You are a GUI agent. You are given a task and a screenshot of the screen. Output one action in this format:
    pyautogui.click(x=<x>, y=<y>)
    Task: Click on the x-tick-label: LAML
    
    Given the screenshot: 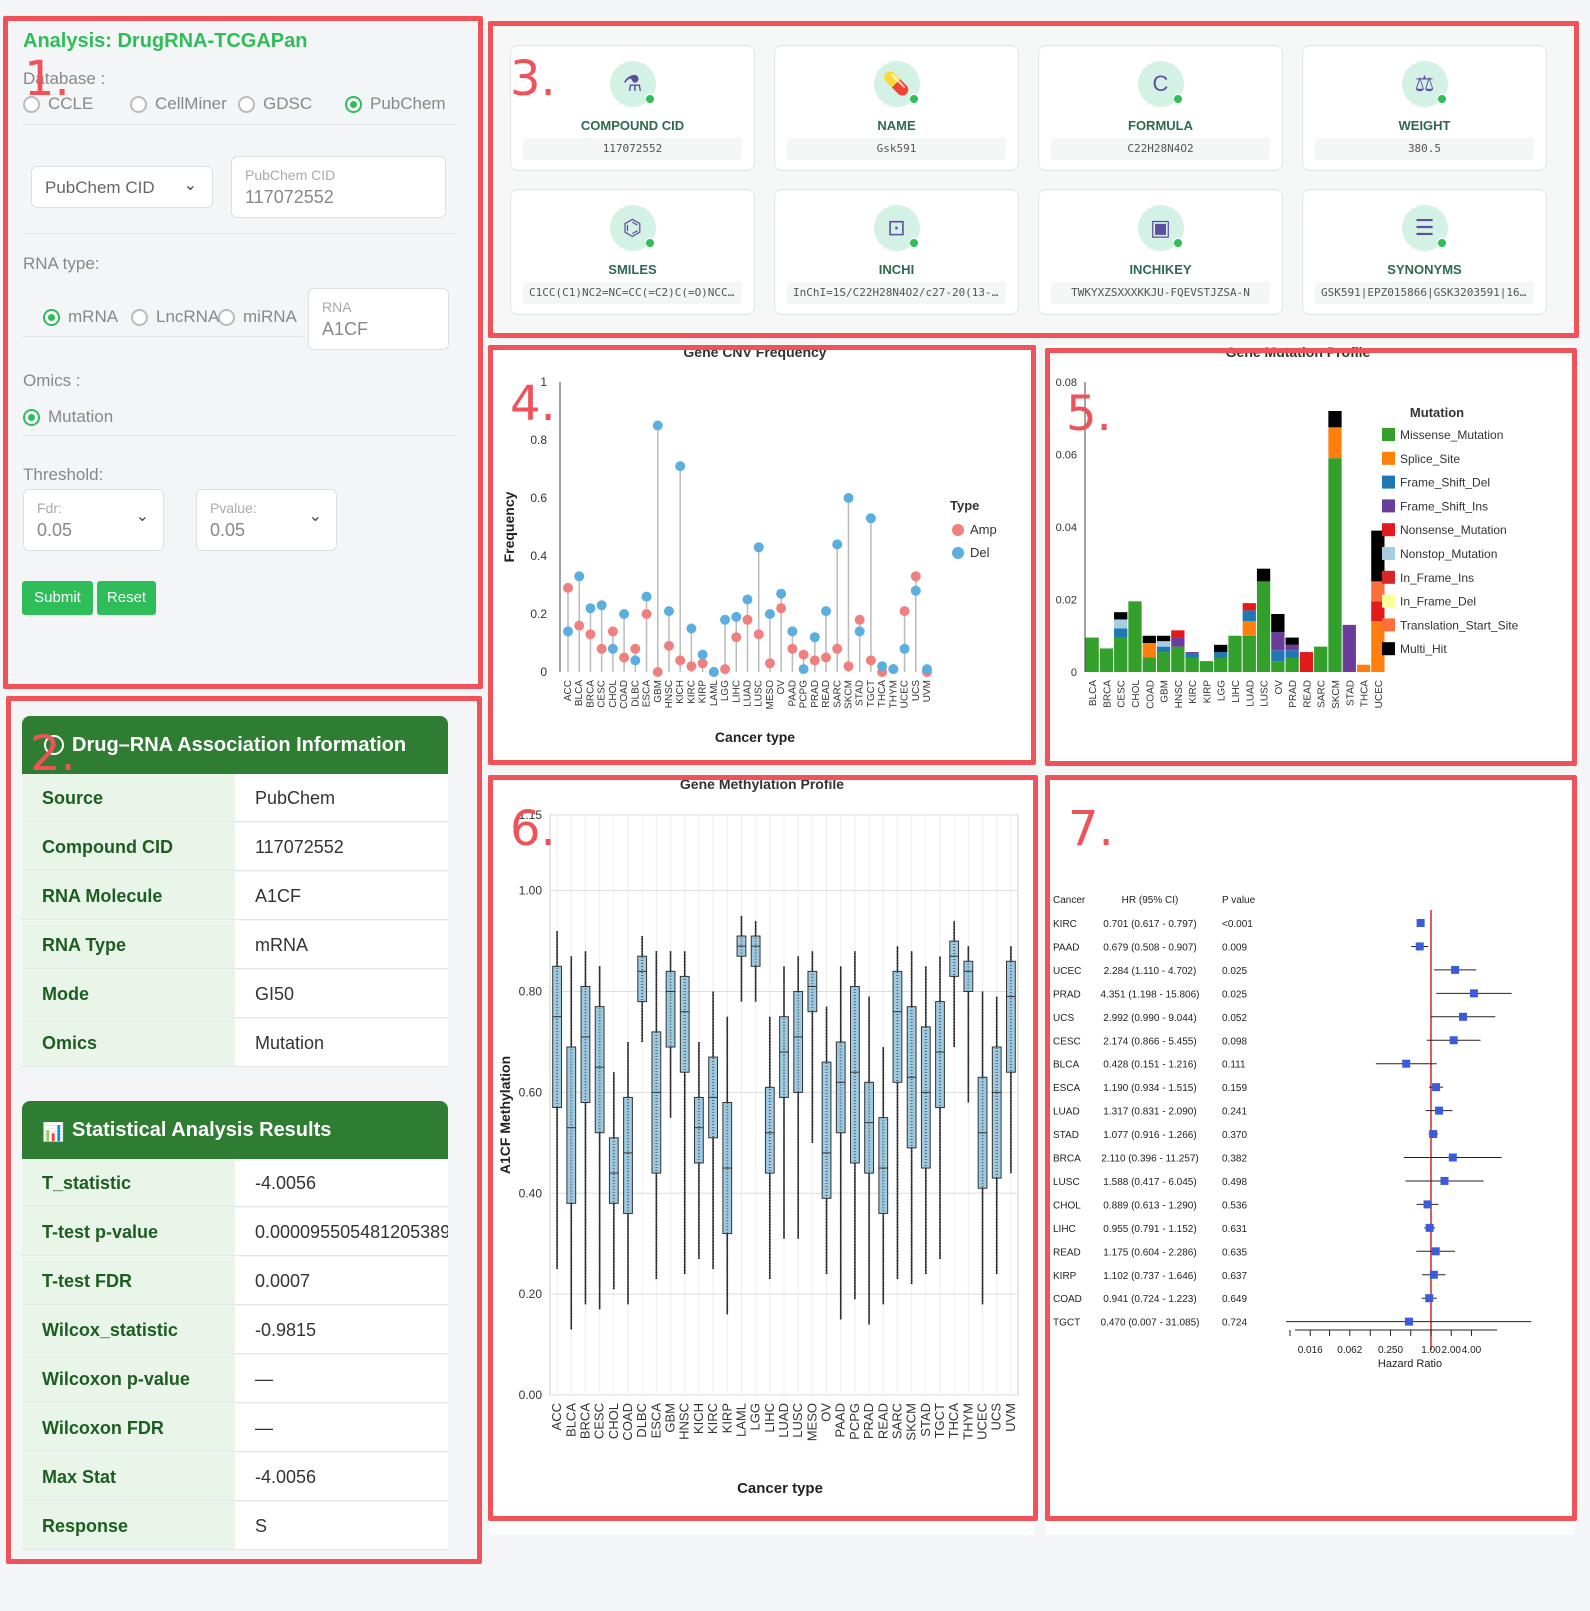 What is the action you would take?
    pyautogui.click(x=714, y=693)
    